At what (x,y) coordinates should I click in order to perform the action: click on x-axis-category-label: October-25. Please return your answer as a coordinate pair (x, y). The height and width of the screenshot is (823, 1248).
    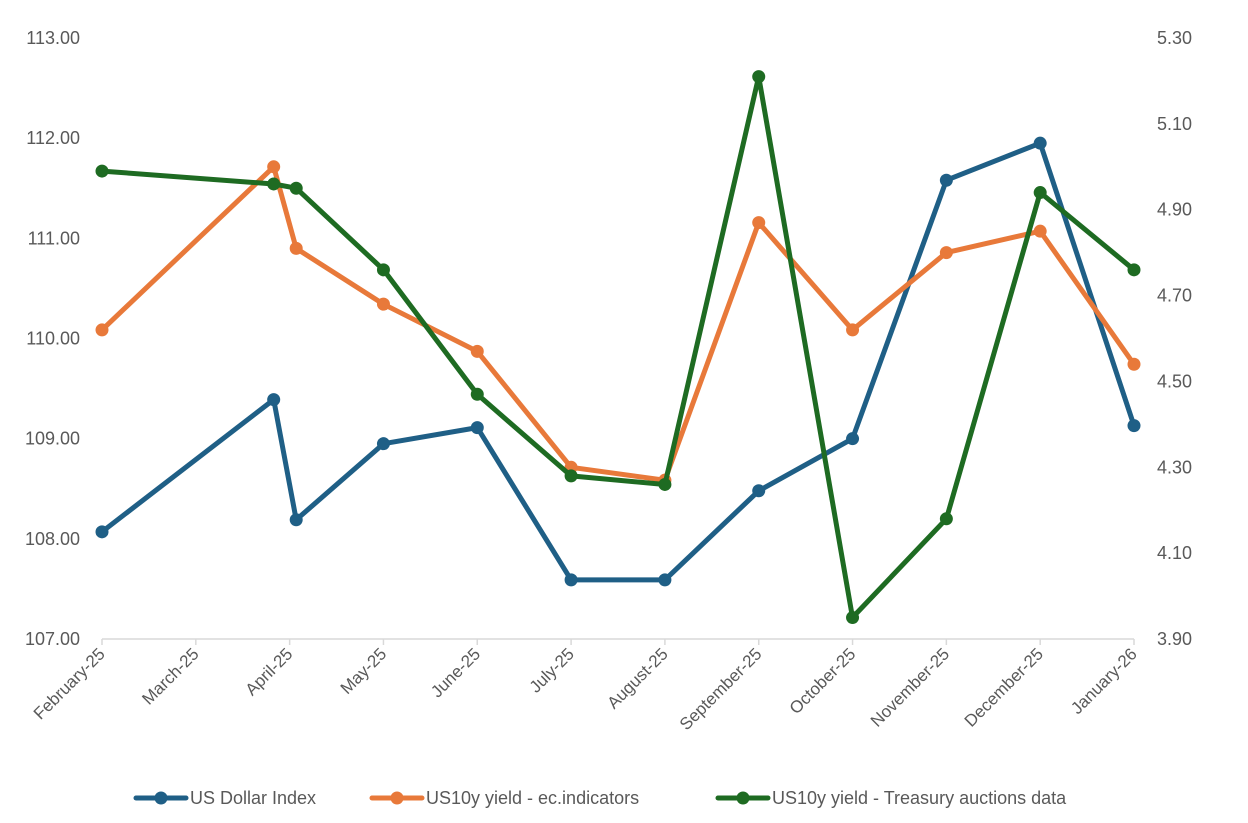
    Looking at the image, I should click on (823, 681).